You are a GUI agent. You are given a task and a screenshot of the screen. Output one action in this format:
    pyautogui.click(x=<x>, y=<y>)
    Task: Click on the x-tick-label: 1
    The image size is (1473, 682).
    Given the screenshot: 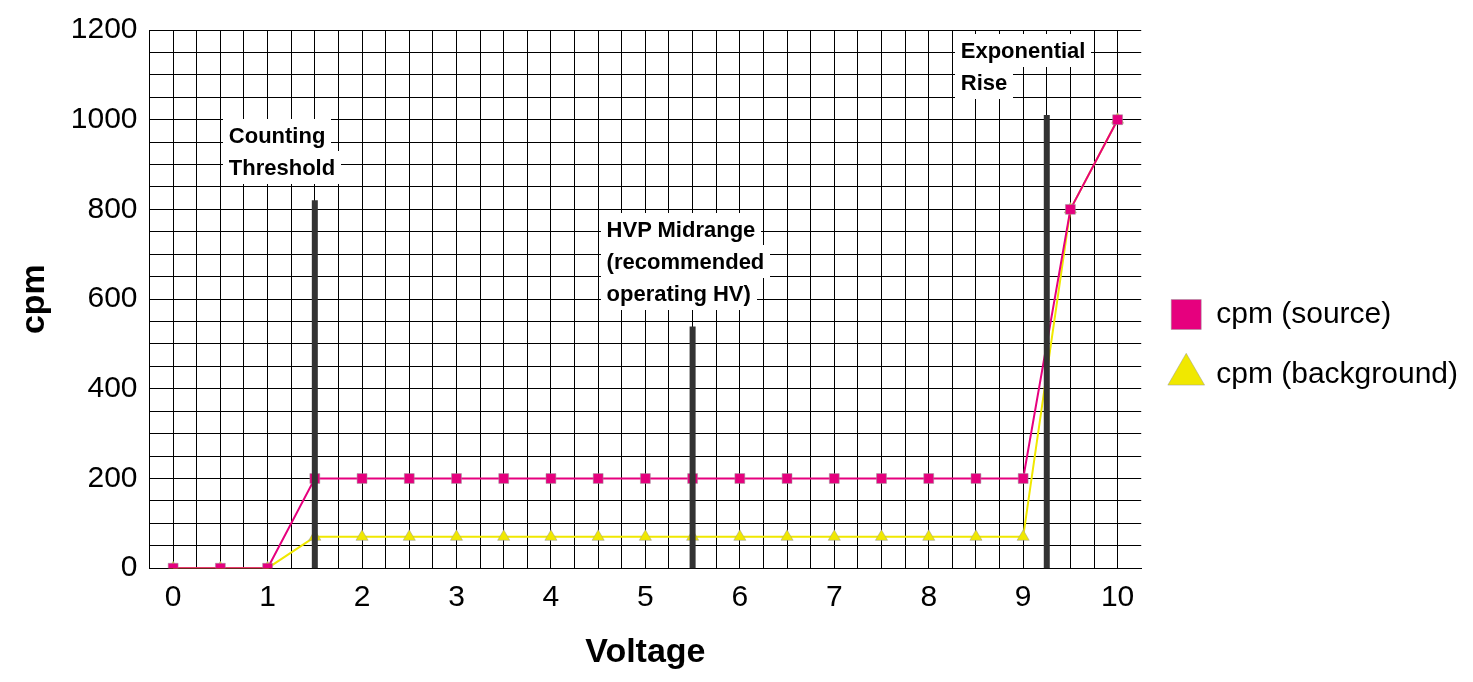 What is the action you would take?
    pyautogui.click(x=267, y=596)
    